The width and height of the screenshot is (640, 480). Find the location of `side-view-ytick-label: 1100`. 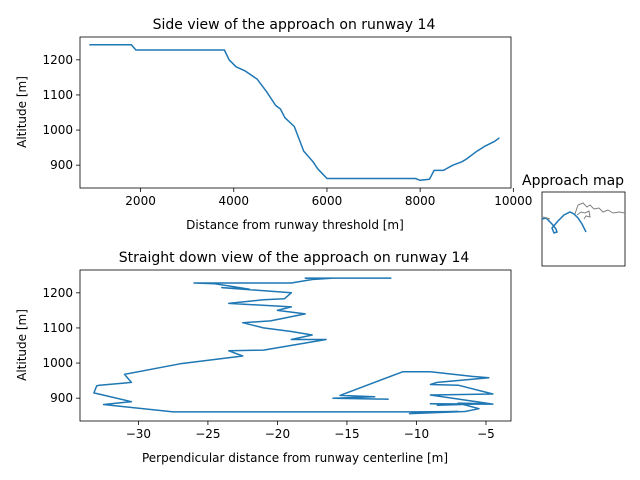

side-view-ytick-label: 1100 is located at coordinates (57, 95).